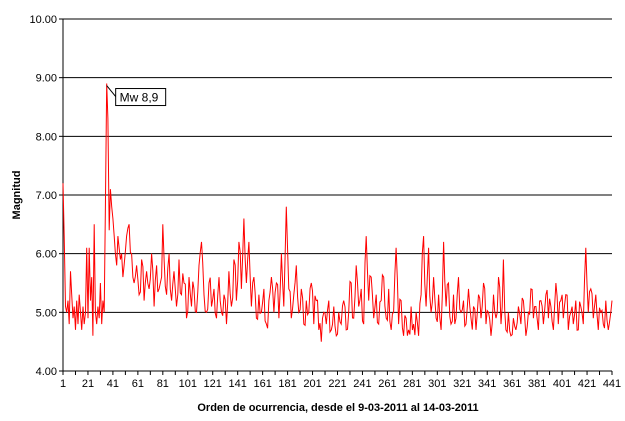 The height and width of the screenshot is (421, 625). What do you see at coordinates (46, 313) in the screenshot?
I see `y-tick-label: 5.00` at bounding box center [46, 313].